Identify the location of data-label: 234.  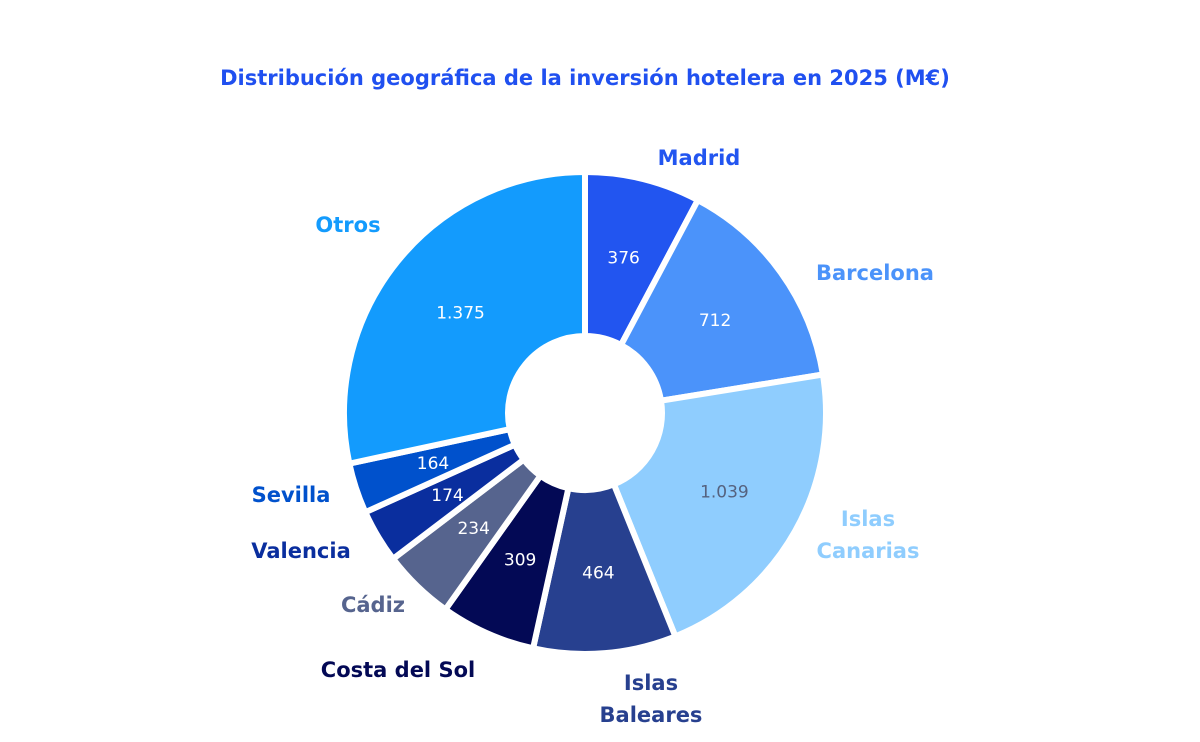
(473, 529).